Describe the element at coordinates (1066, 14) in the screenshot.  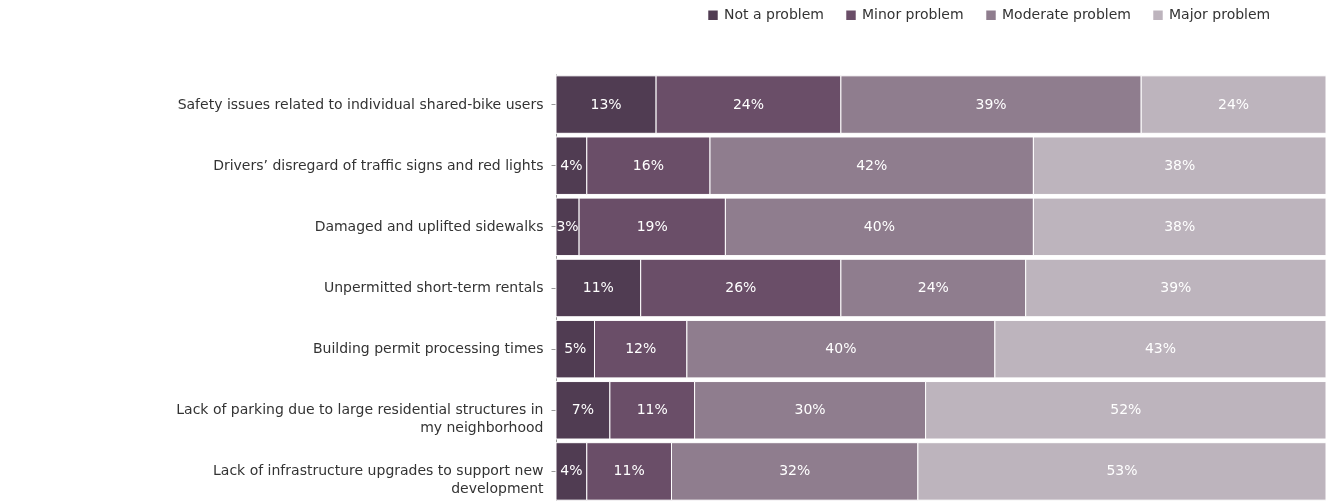
I see `legend-label: Moderate problem` at that location.